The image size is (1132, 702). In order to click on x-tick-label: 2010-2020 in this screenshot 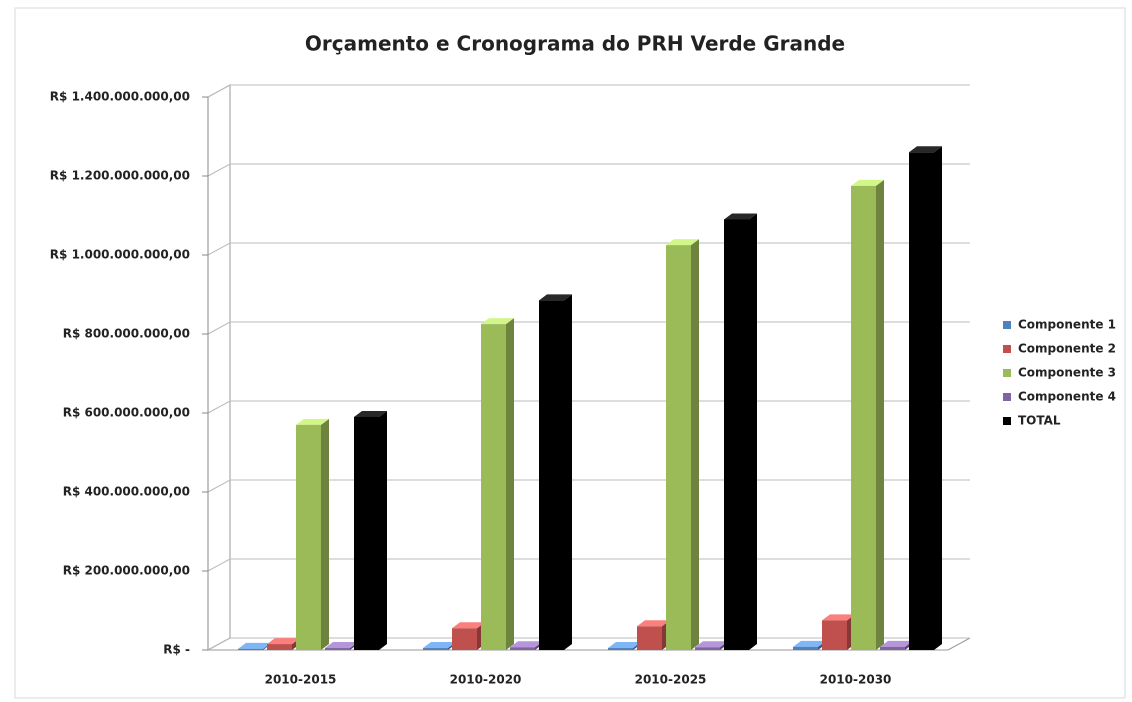, I will do `click(486, 680)`.